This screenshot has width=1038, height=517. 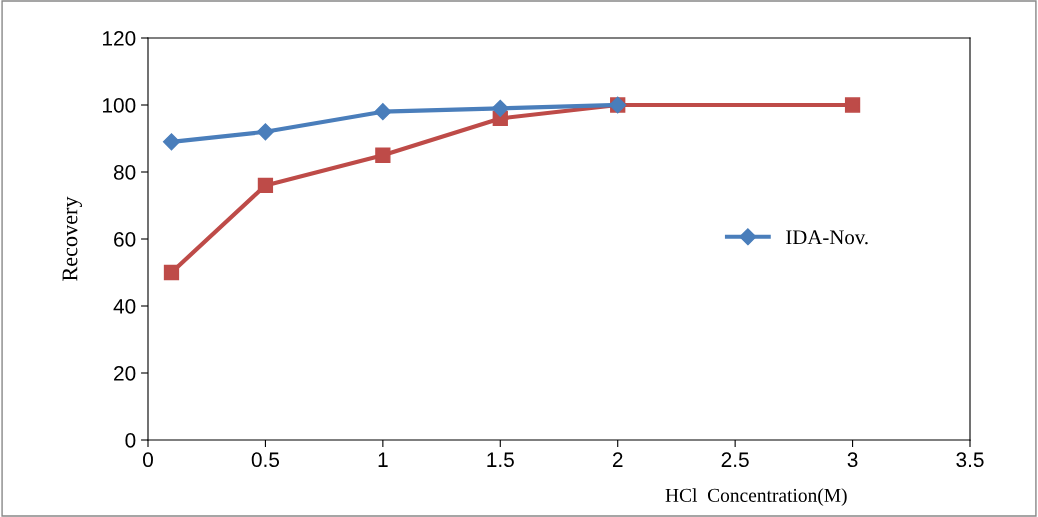 What do you see at coordinates (756, 497) in the screenshot?
I see `x-axis-title: HCl Concentration(M)` at bounding box center [756, 497].